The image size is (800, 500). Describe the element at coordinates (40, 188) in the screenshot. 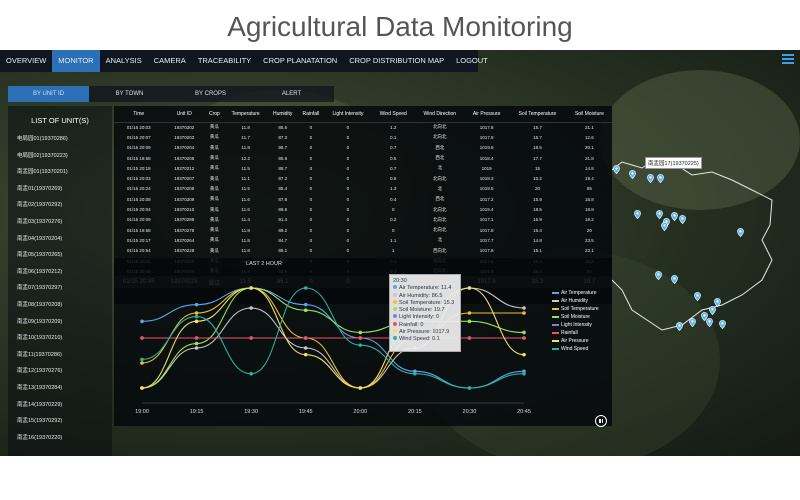

I see `unit-list-item: 南盂01(19370269)` at that location.